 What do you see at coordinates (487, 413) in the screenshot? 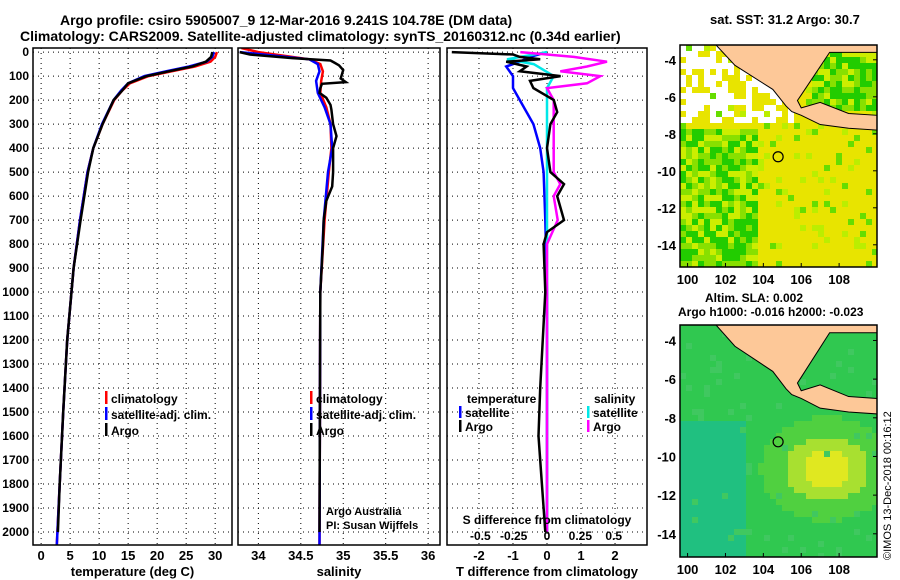
I see `legend-label: satellite` at bounding box center [487, 413].